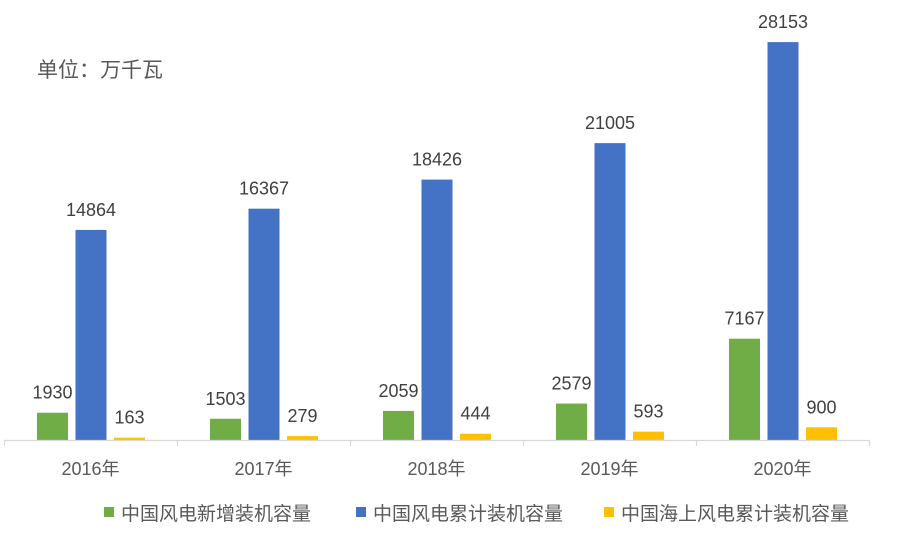  Describe the element at coordinates (225, 399) in the screenshot. I see `data-label-new-capacity-2: 1503` at that location.